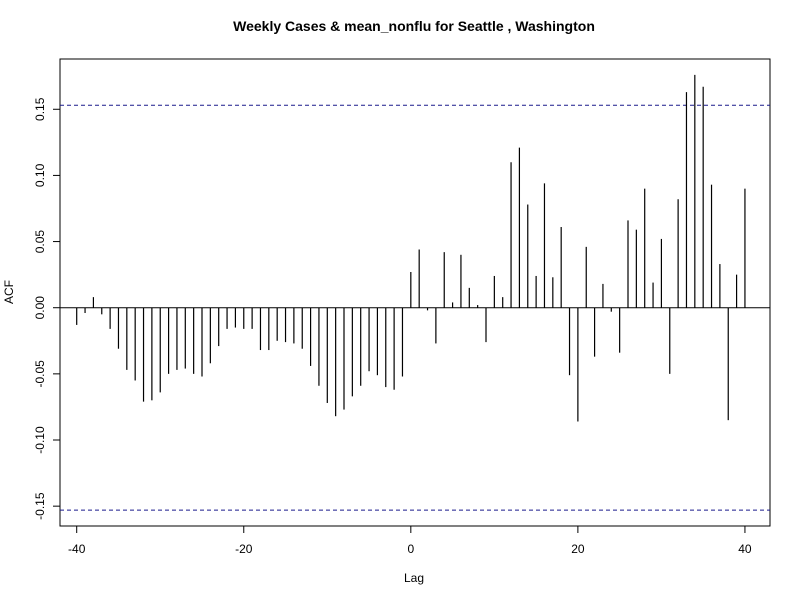 The height and width of the screenshot is (600, 800). I want to click on x-tick-label: 0, so click(410, 549).